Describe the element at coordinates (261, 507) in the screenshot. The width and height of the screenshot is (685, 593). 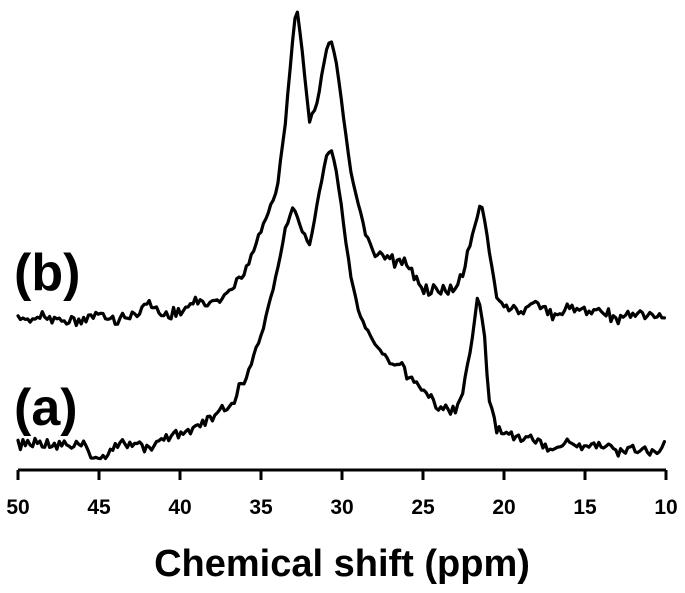
I see `x-tick-label: 35` at that location.